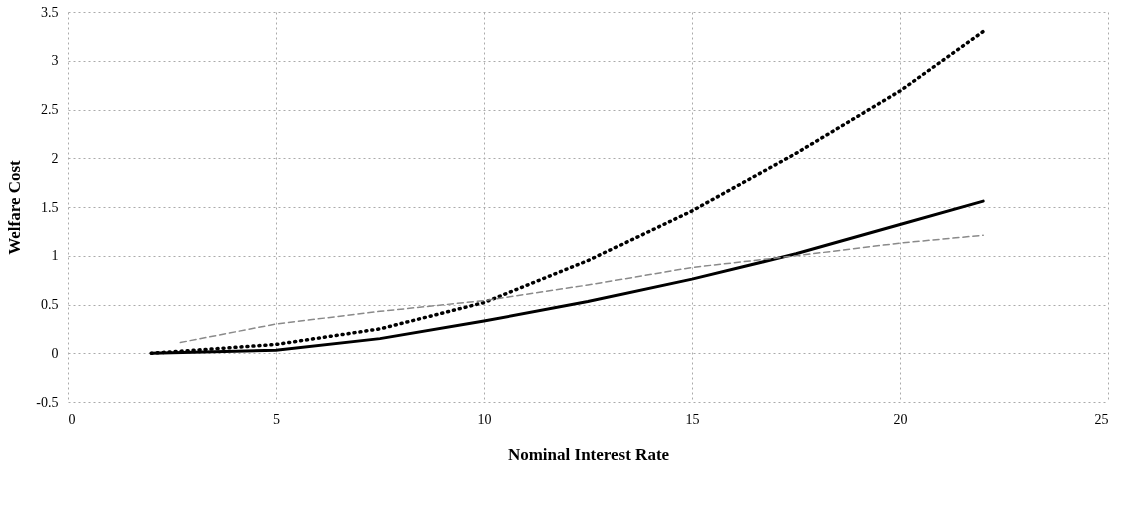 The width and height of the screenshot is (1127, 521). What do you see at coordinates (50, 207) in the screenshot?
I see `y-tick-label: 1.5` at bounding box center [50, 207].